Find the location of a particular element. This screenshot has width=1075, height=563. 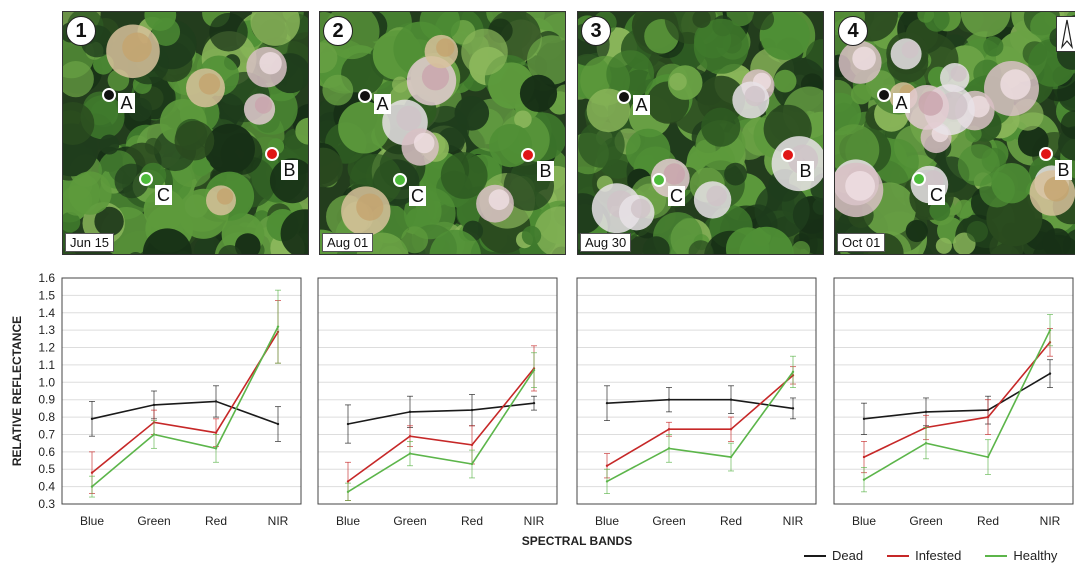

legend-item-dead: Dead is located at coordinates (833, 555).